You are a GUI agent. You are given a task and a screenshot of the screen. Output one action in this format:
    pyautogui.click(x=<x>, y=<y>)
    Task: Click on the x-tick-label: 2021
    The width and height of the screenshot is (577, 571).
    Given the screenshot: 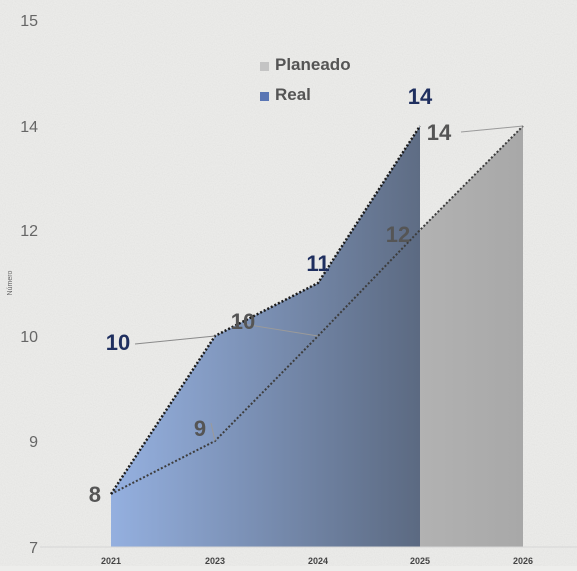 What is the action you would take?
    pyautogui.click(x=111, y=561)
    